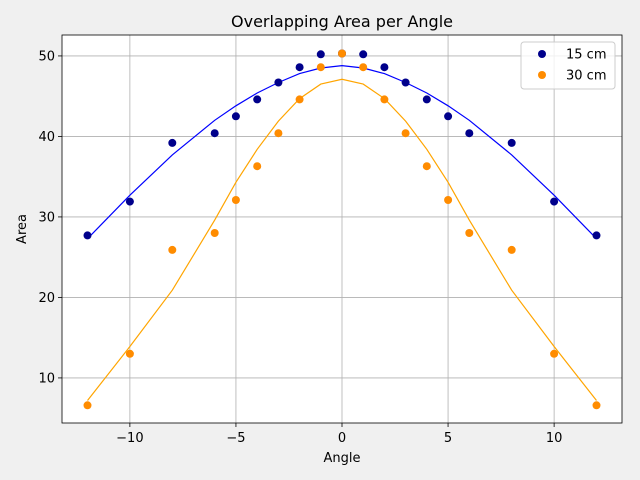 The height and width of the screenshot is (480, 640). What do you see at coordinates (586, 76) in the screenshot?
I see `legend-label: 30 cm` at bounding box center [586, 76].